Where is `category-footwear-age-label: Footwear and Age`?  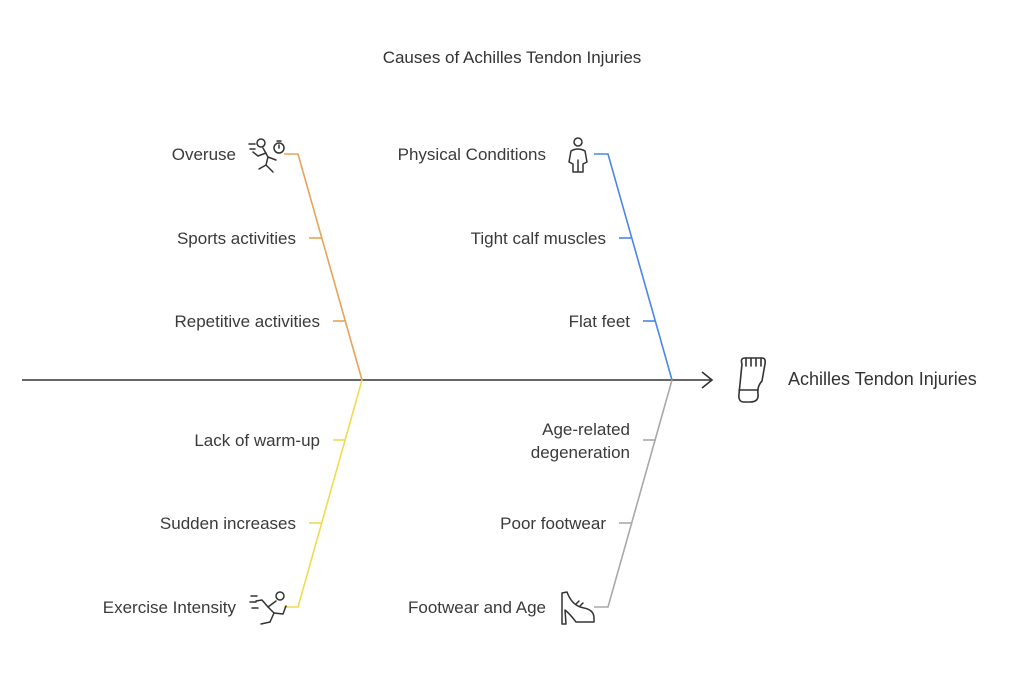
category-footwear-age-label: Footwear and Age is located at coordinates (477, 607).